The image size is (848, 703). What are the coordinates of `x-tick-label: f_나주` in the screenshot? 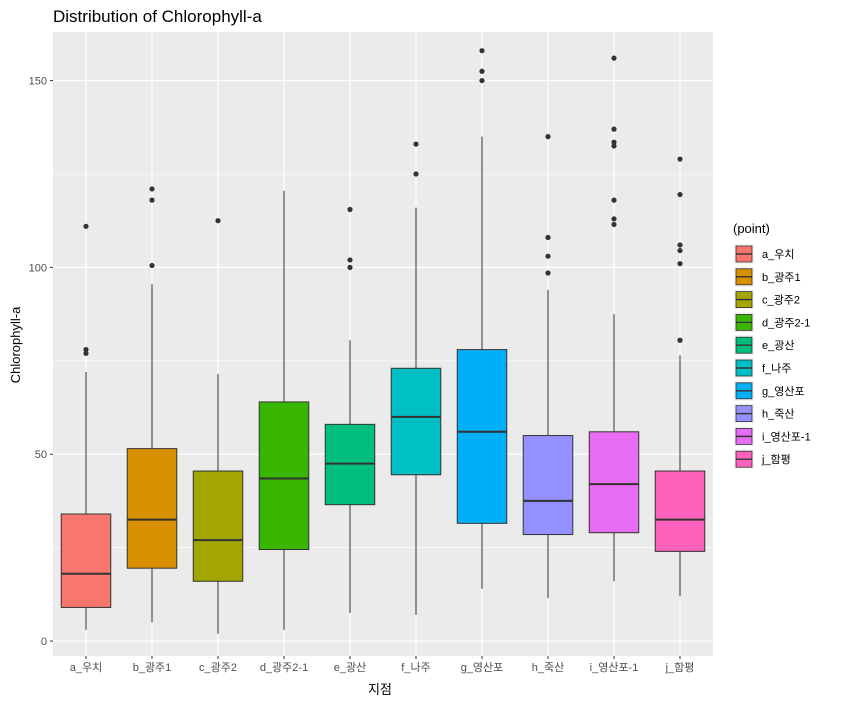 It's located at (415, 667).